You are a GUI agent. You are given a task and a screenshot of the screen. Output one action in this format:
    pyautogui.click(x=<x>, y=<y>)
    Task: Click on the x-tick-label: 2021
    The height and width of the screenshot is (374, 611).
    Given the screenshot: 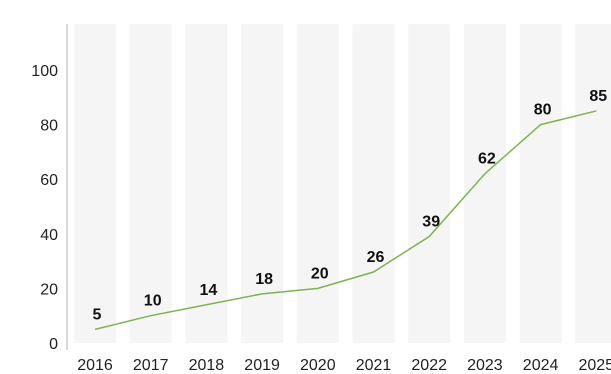 What is the action you would take?
    pyautogui.click(x=374, y=365)
    